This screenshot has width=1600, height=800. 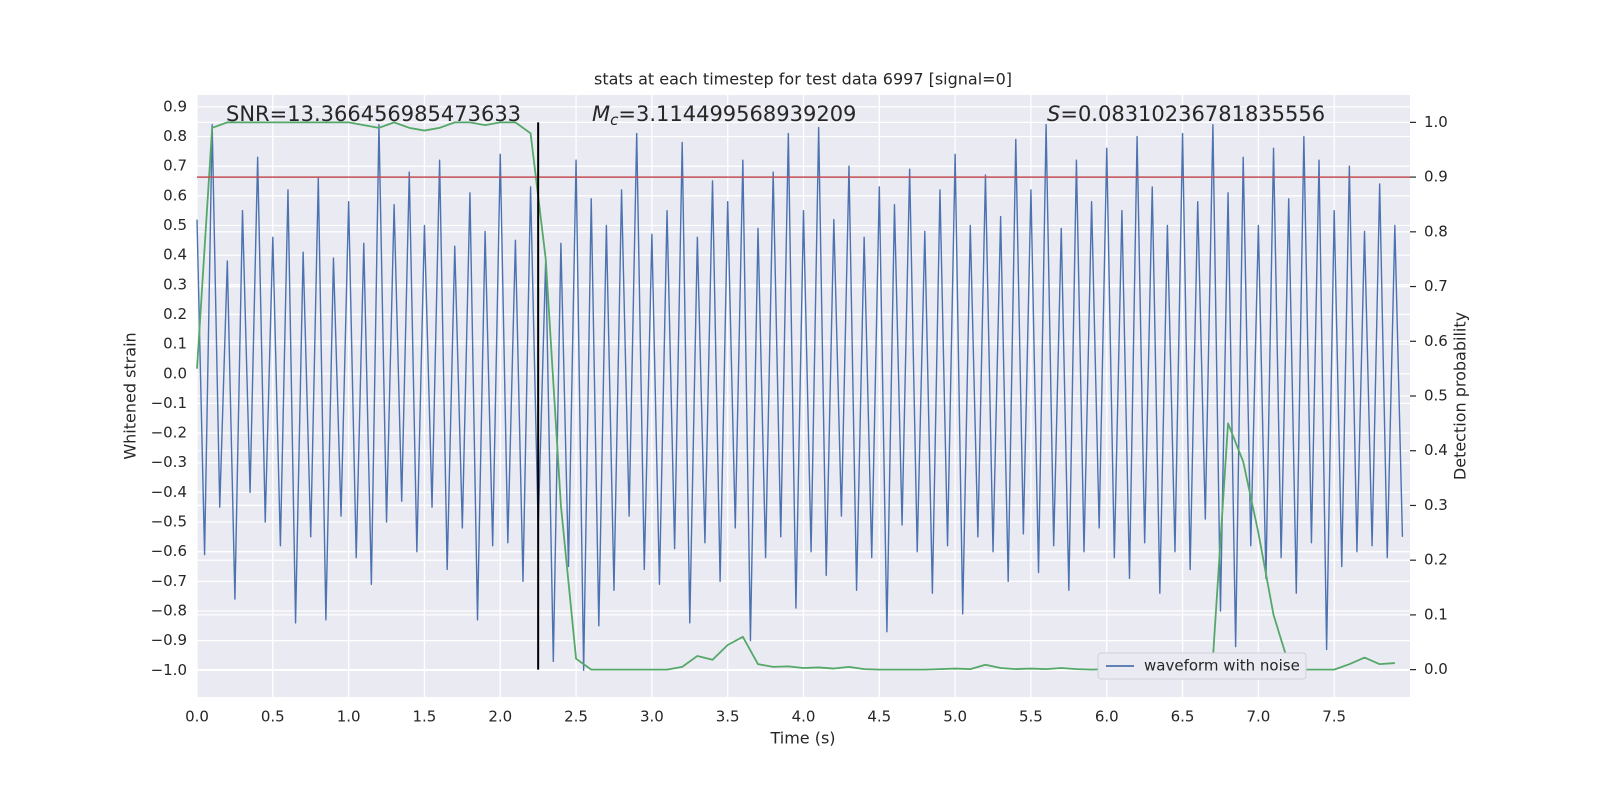 I want to click on x-tick-label: 2.5, so click(x=576, y=717).